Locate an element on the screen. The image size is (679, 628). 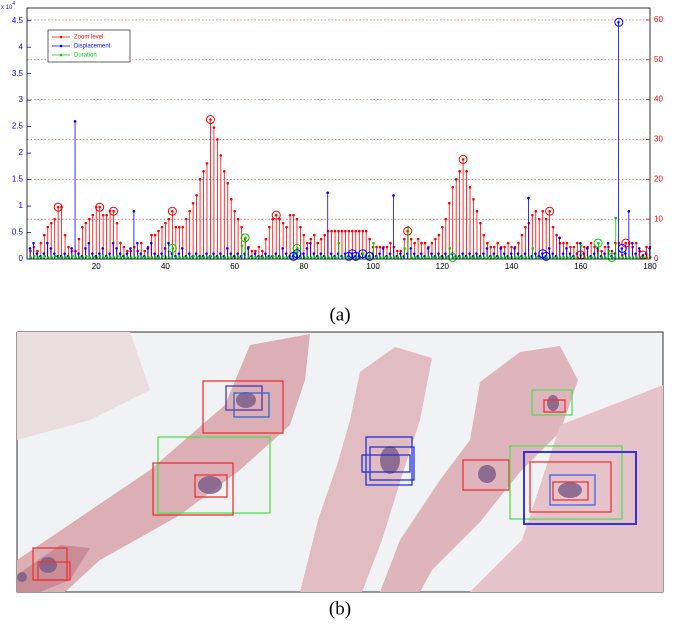
tissue is located at coordinates (479, 469).